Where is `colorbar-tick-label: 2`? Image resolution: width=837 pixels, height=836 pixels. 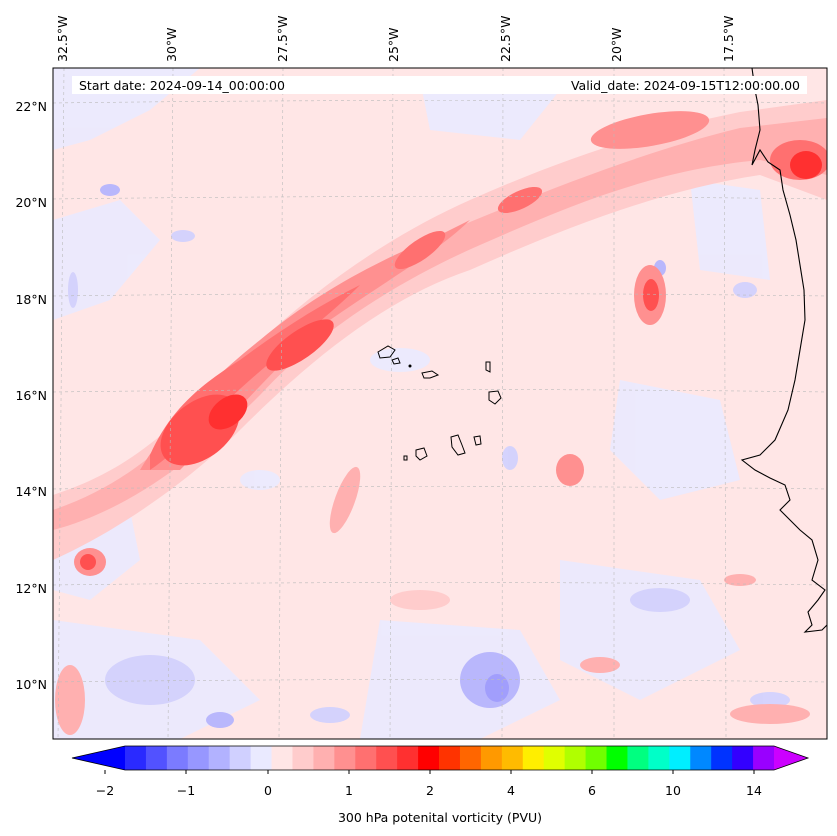
colorbar-tick-label: 2 is located at coordinates (430, 790).